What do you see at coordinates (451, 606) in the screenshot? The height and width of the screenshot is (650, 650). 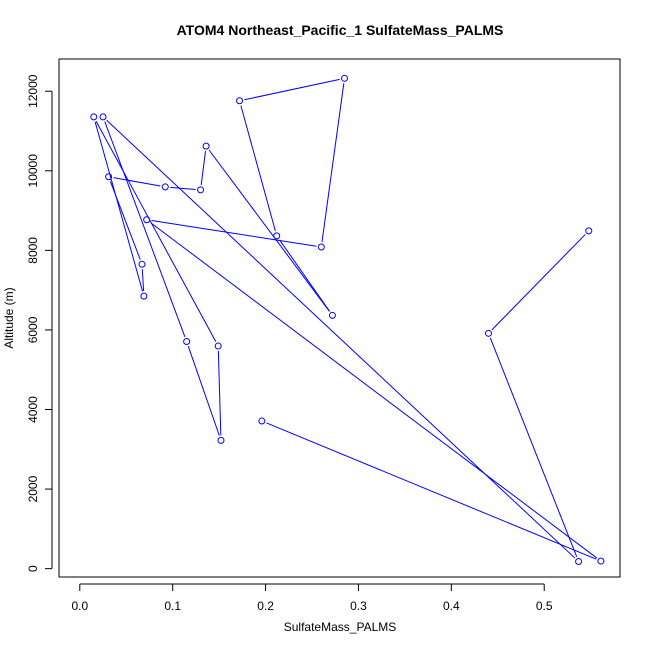 I see `x-tick-label: 0.4` at bounding box center [451, 606].